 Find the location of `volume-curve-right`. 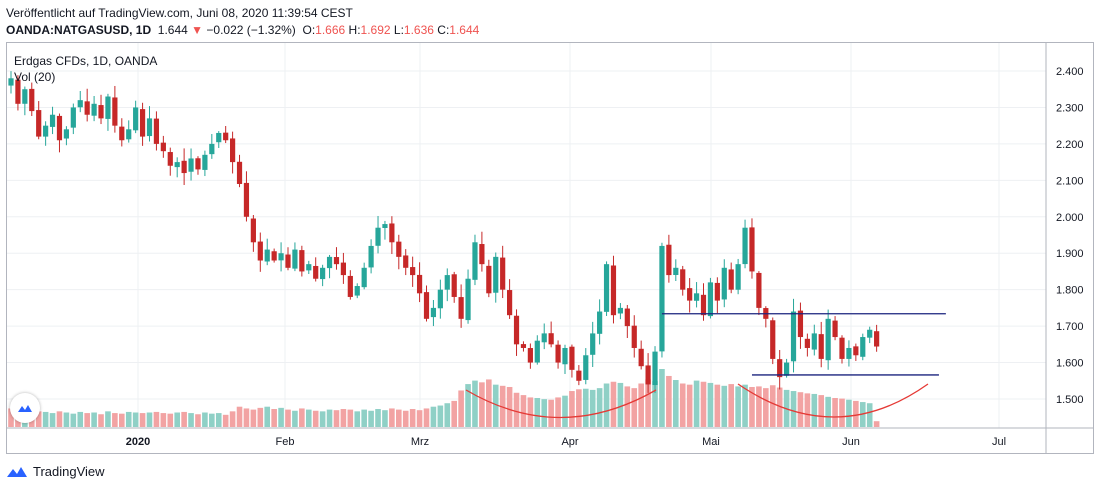

volume-curve-right is located at coordinates (833, 400).